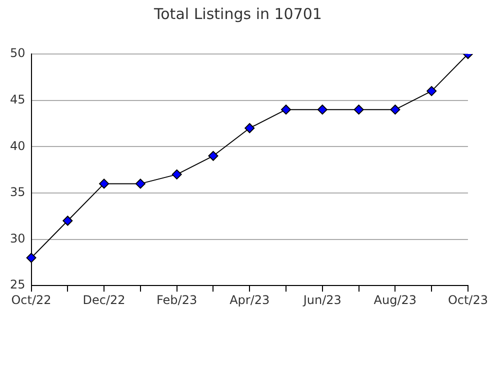  What do you see at coordinates (18, 99) in the screenshot?
I see `y-tick-label: 45` at bounding box center [18, 99].